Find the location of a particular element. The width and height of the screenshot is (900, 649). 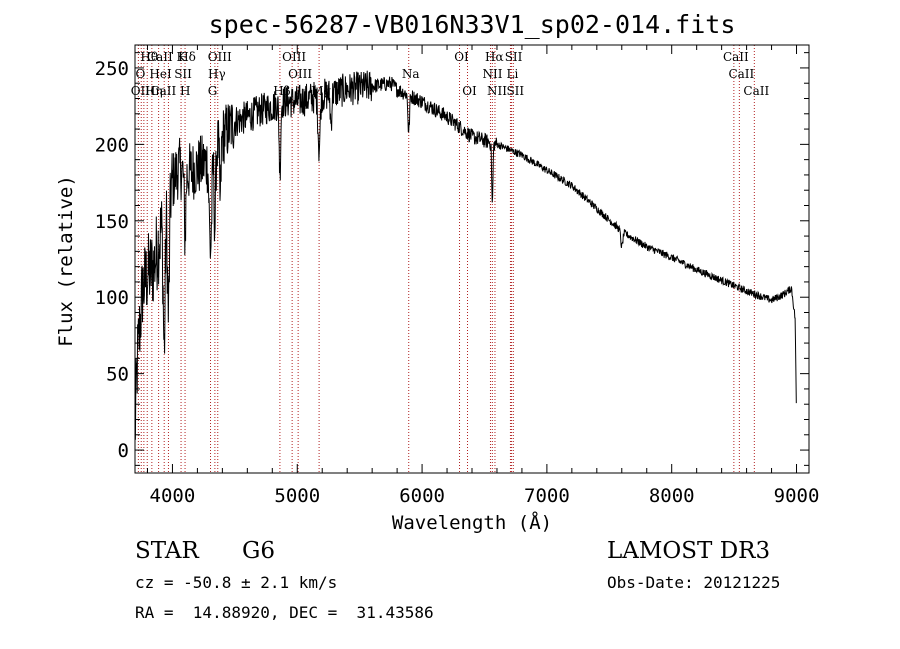

y-tick-label: 0 is located at coordinates (123, 451).